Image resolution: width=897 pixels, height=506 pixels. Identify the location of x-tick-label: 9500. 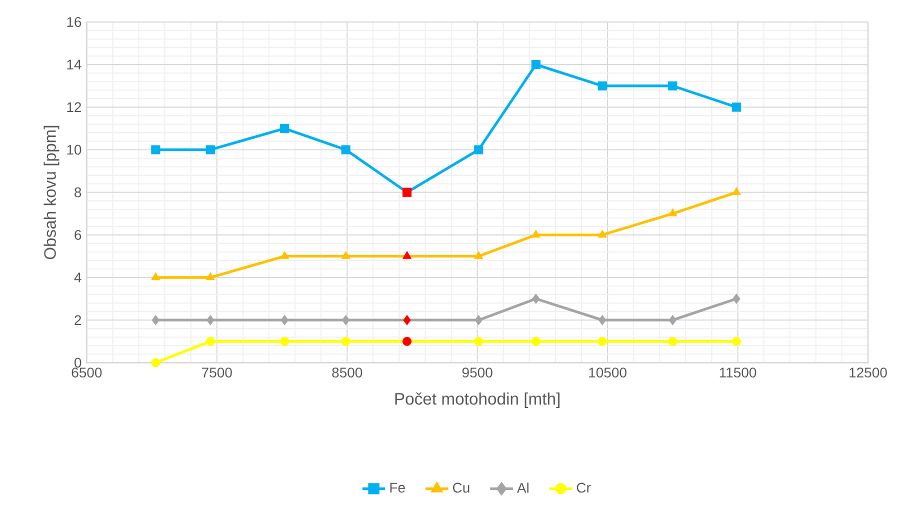
(477, 373).